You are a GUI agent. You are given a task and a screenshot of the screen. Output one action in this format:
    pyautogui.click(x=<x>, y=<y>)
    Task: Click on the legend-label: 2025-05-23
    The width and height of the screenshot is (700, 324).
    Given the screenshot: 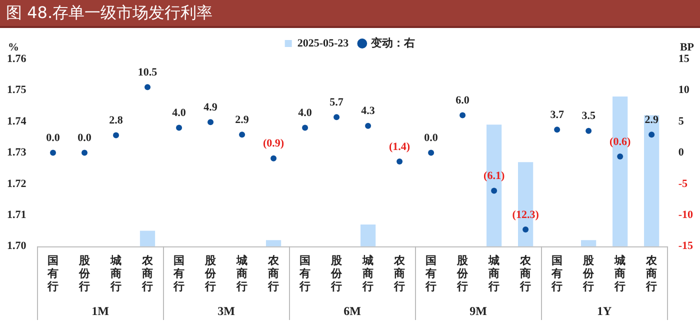 What is the action you would take?
    pyautogui.click(x=323, y=43)
    